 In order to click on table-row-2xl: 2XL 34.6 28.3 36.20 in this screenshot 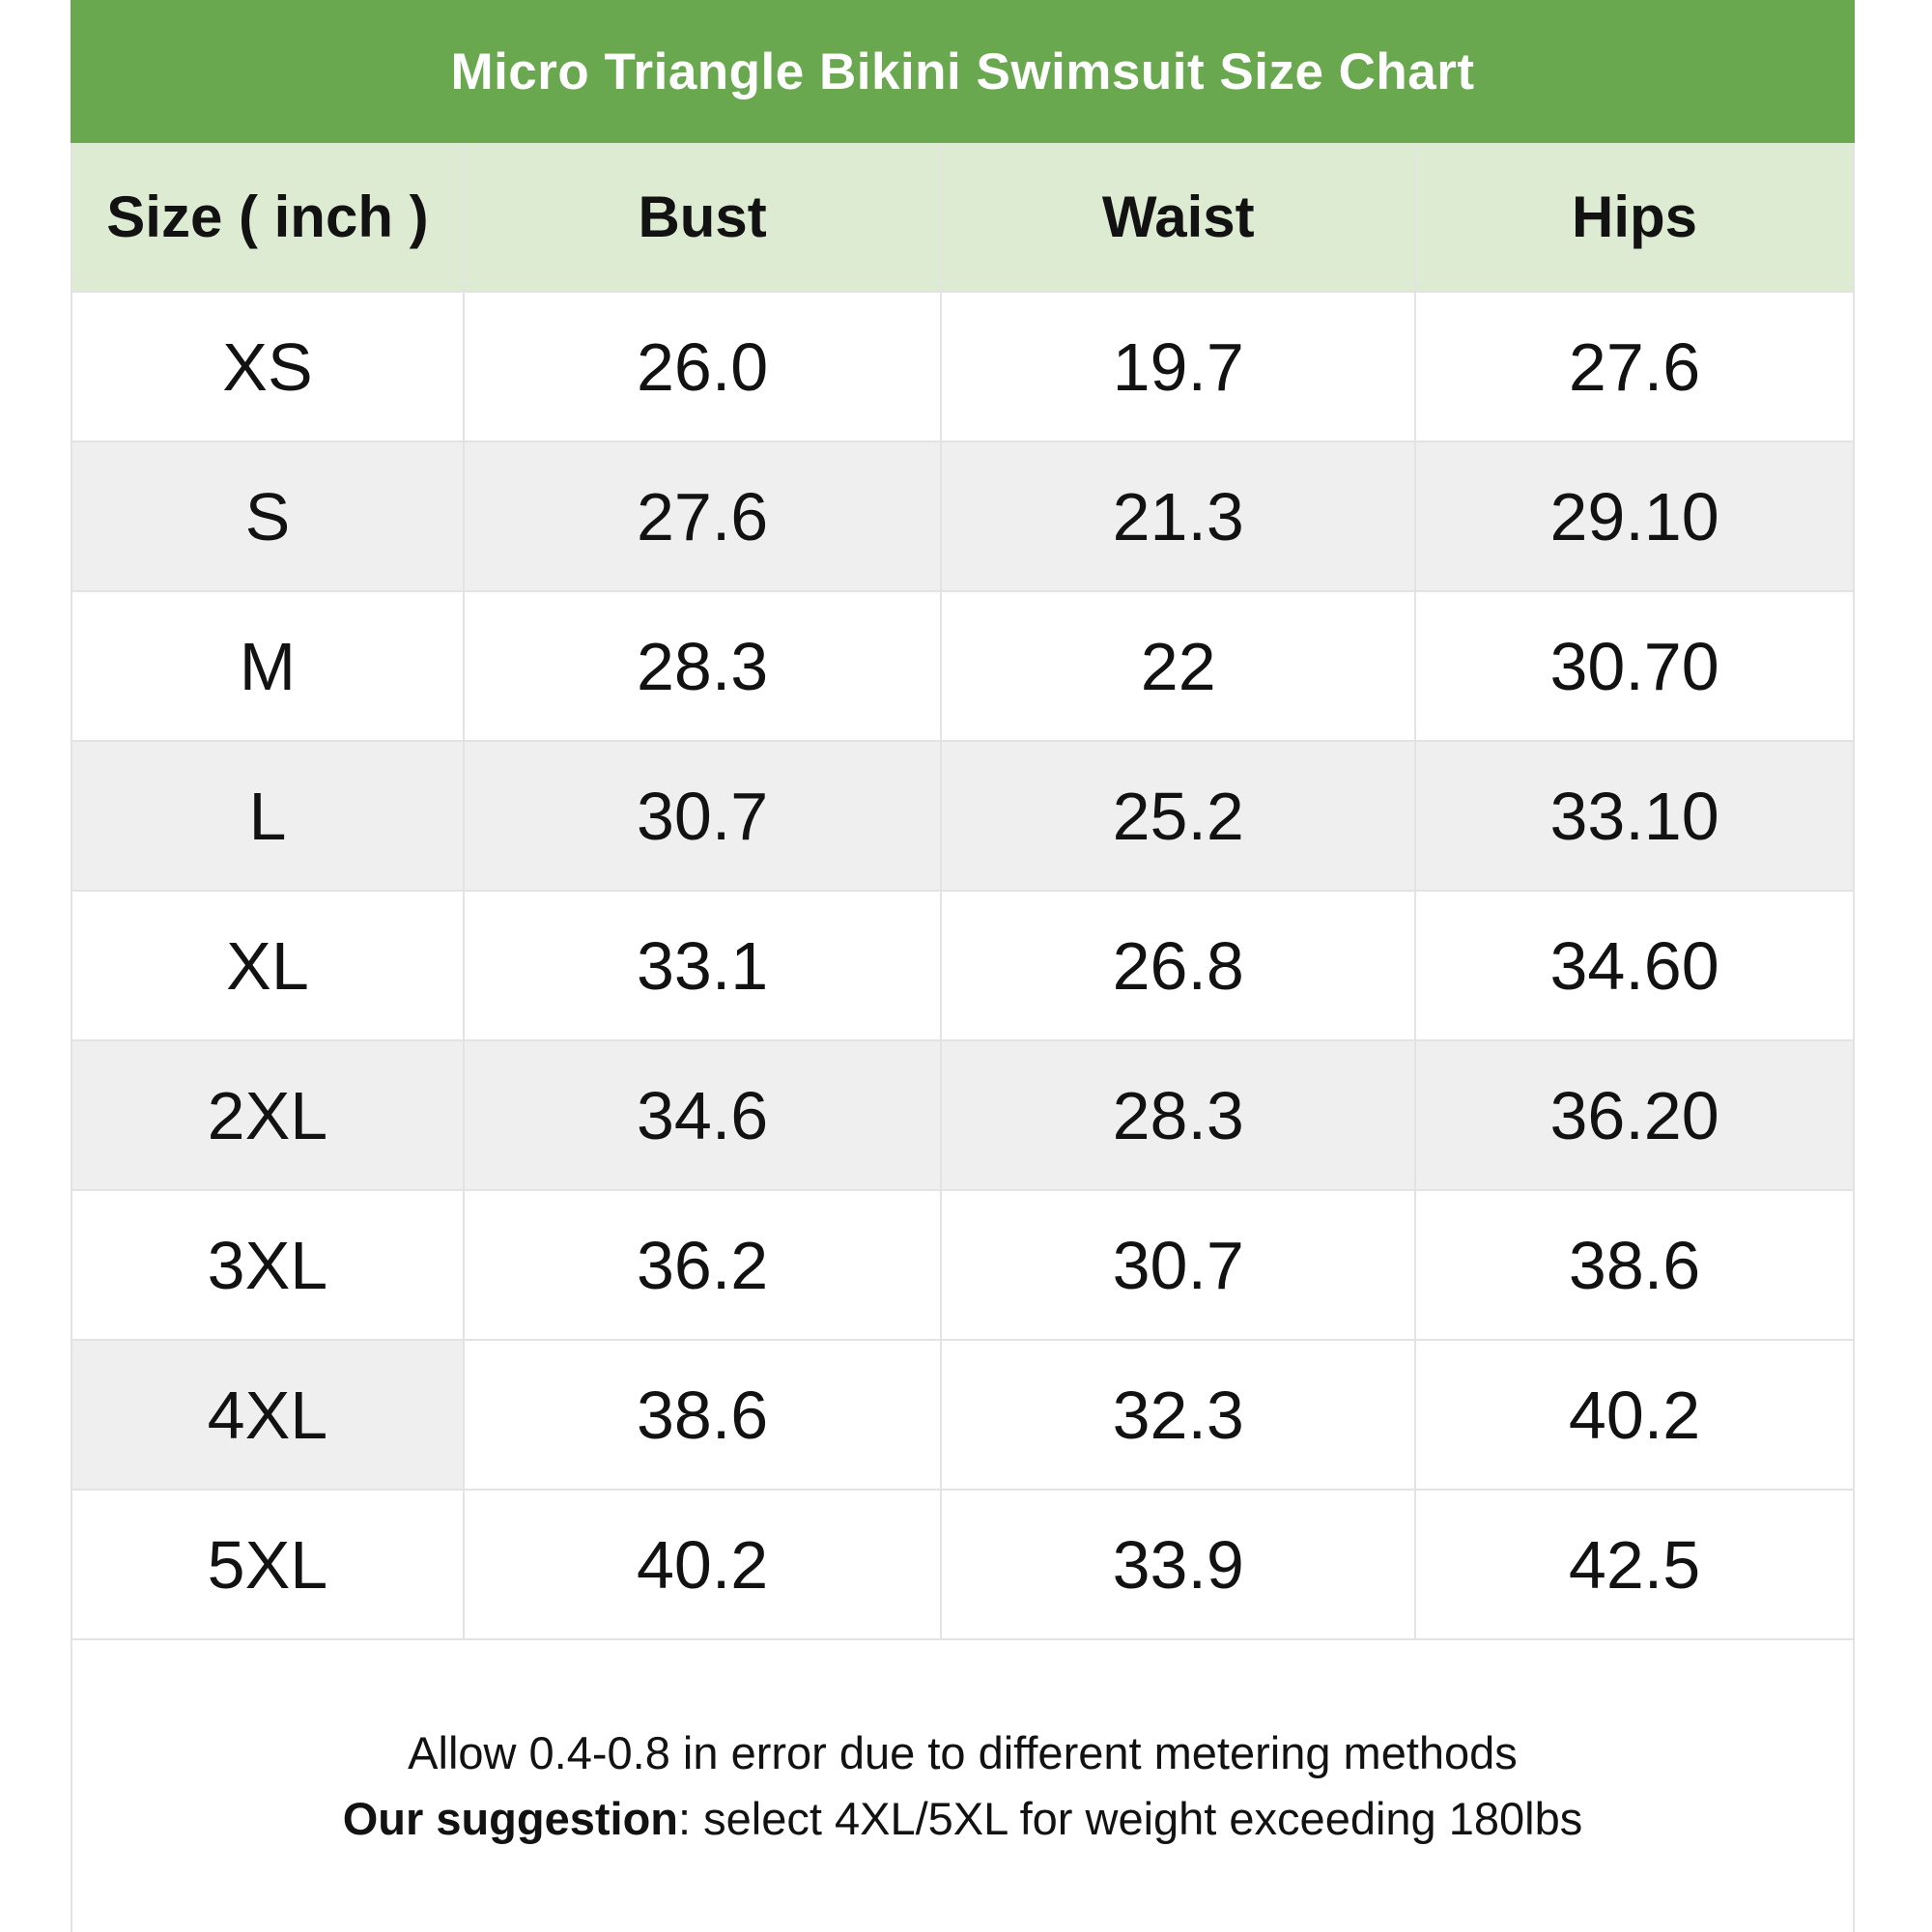, I will do `click(963, 1115)`.